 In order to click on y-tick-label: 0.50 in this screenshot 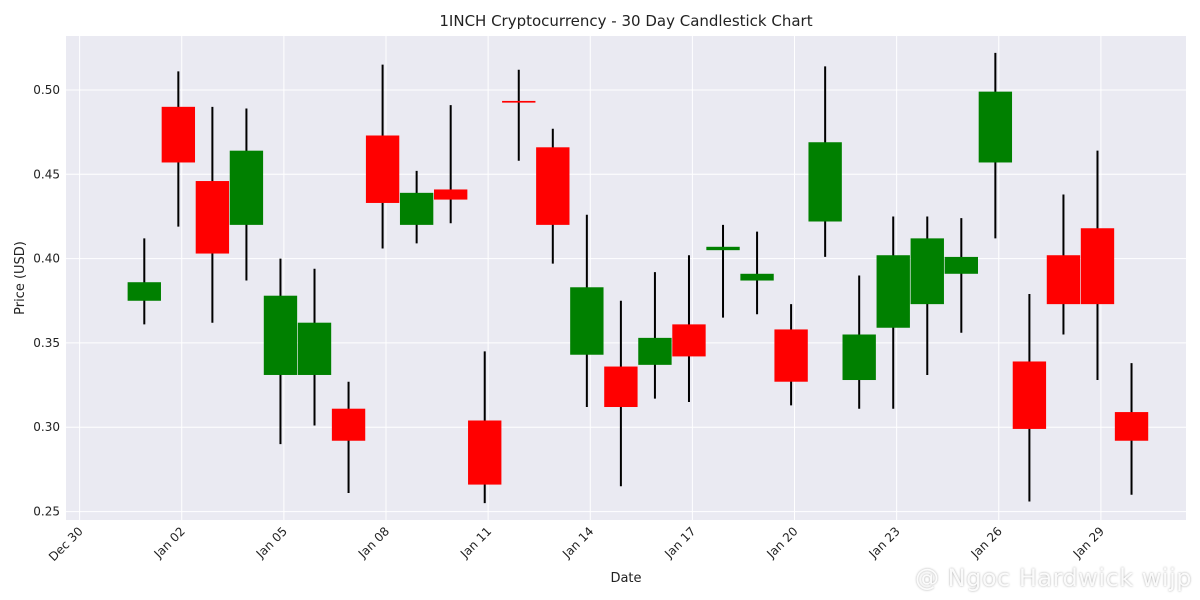, I will do `click(46, 90)`.